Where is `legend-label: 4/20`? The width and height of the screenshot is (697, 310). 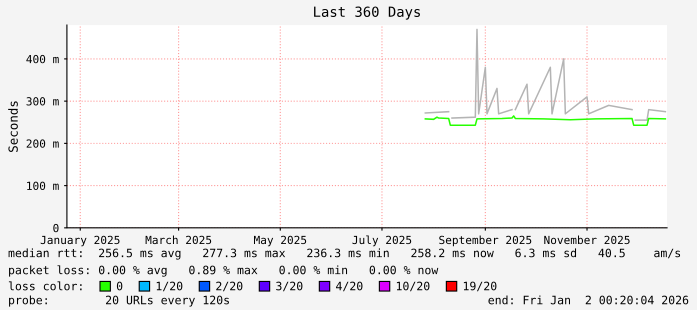
legend-label: 4/20 is located at coordinates (349, 287).